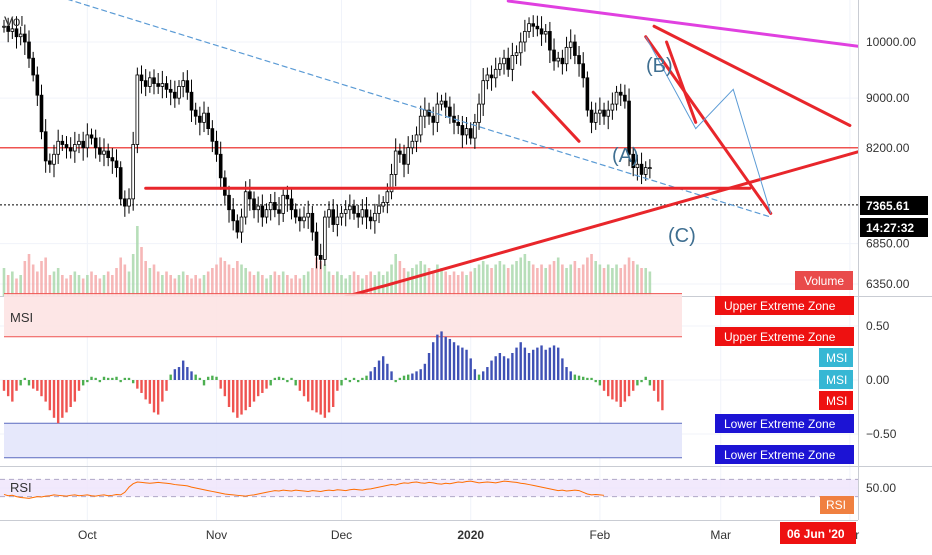  I want to click on red-rising-support-trendline, so click(601, 223).